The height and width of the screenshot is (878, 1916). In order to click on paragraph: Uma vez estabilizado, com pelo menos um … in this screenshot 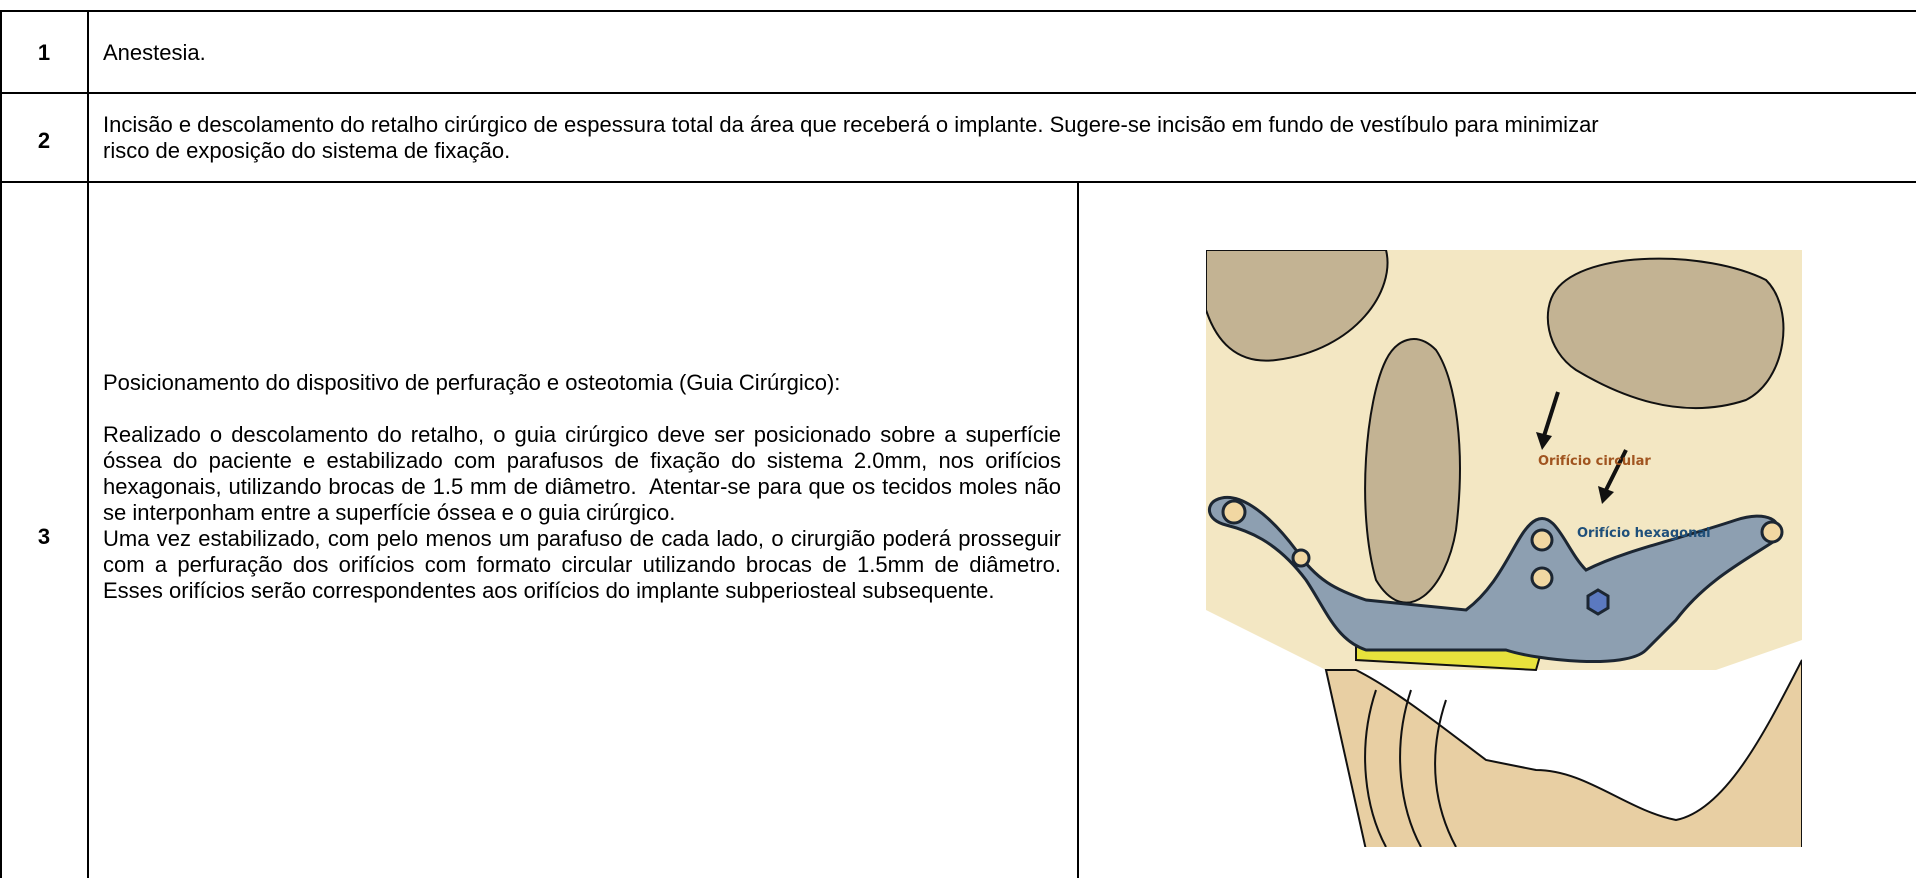, I will do `click(582, 564)`.